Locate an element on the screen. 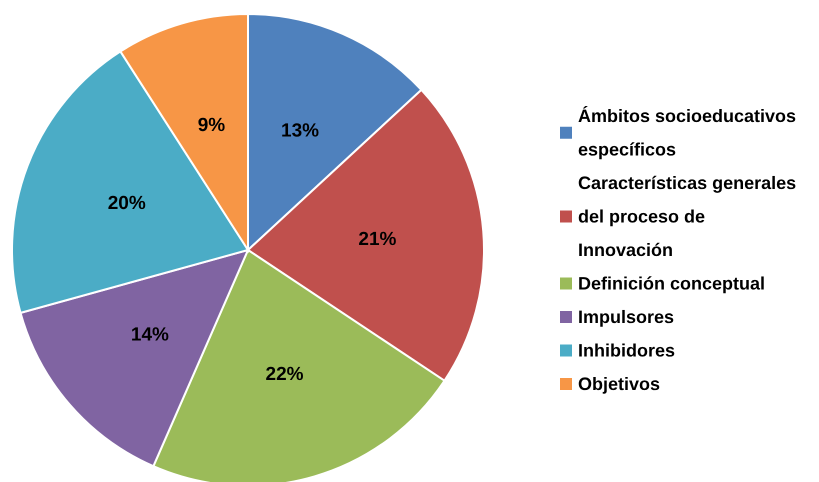 The image size is (819, 482). data-label: 9% is located at coordinates (212, 125).